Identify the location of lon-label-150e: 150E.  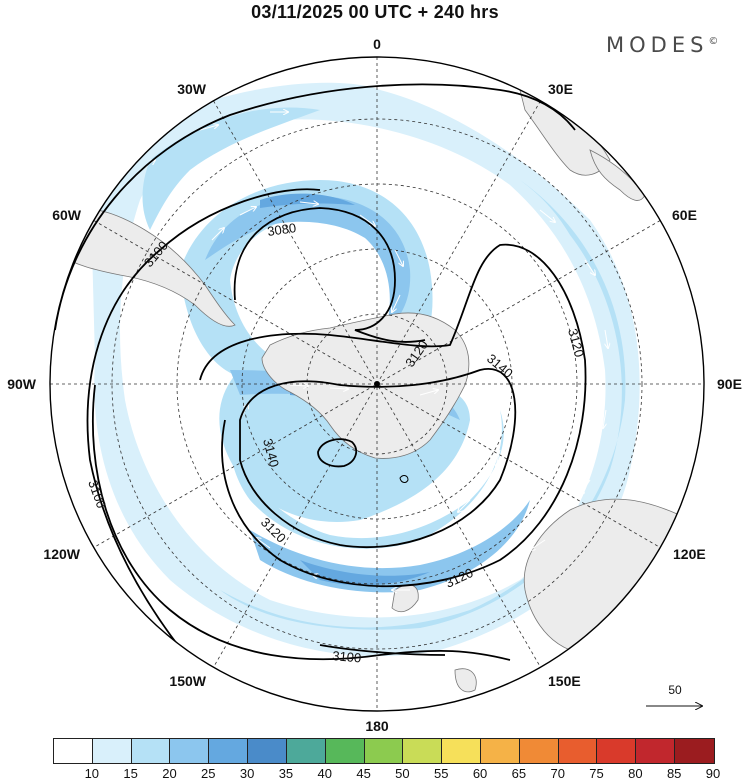
(564, 681).